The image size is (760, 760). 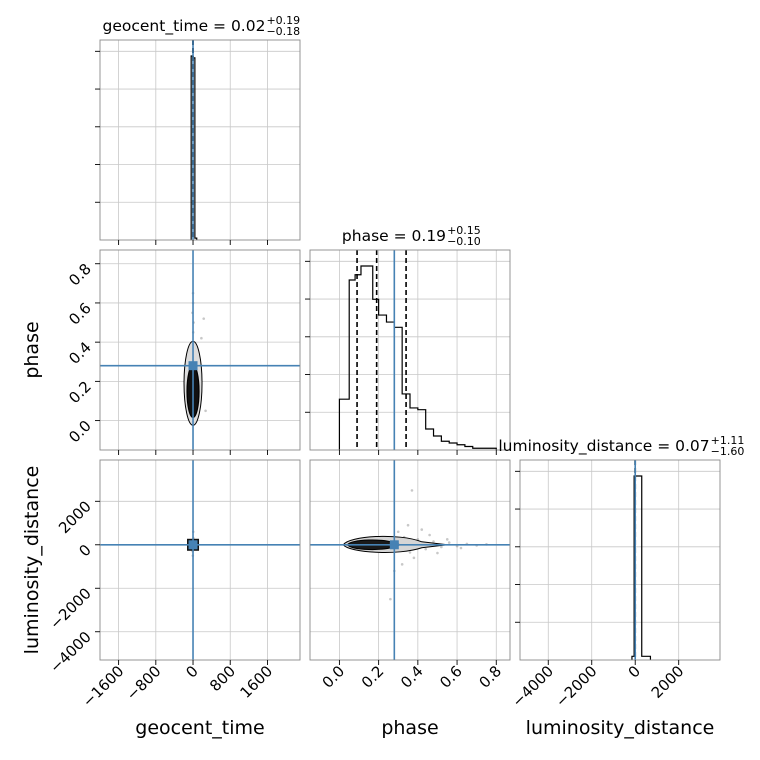 I want to click on x-tick-label: −2000, so click(x=576, y=686).